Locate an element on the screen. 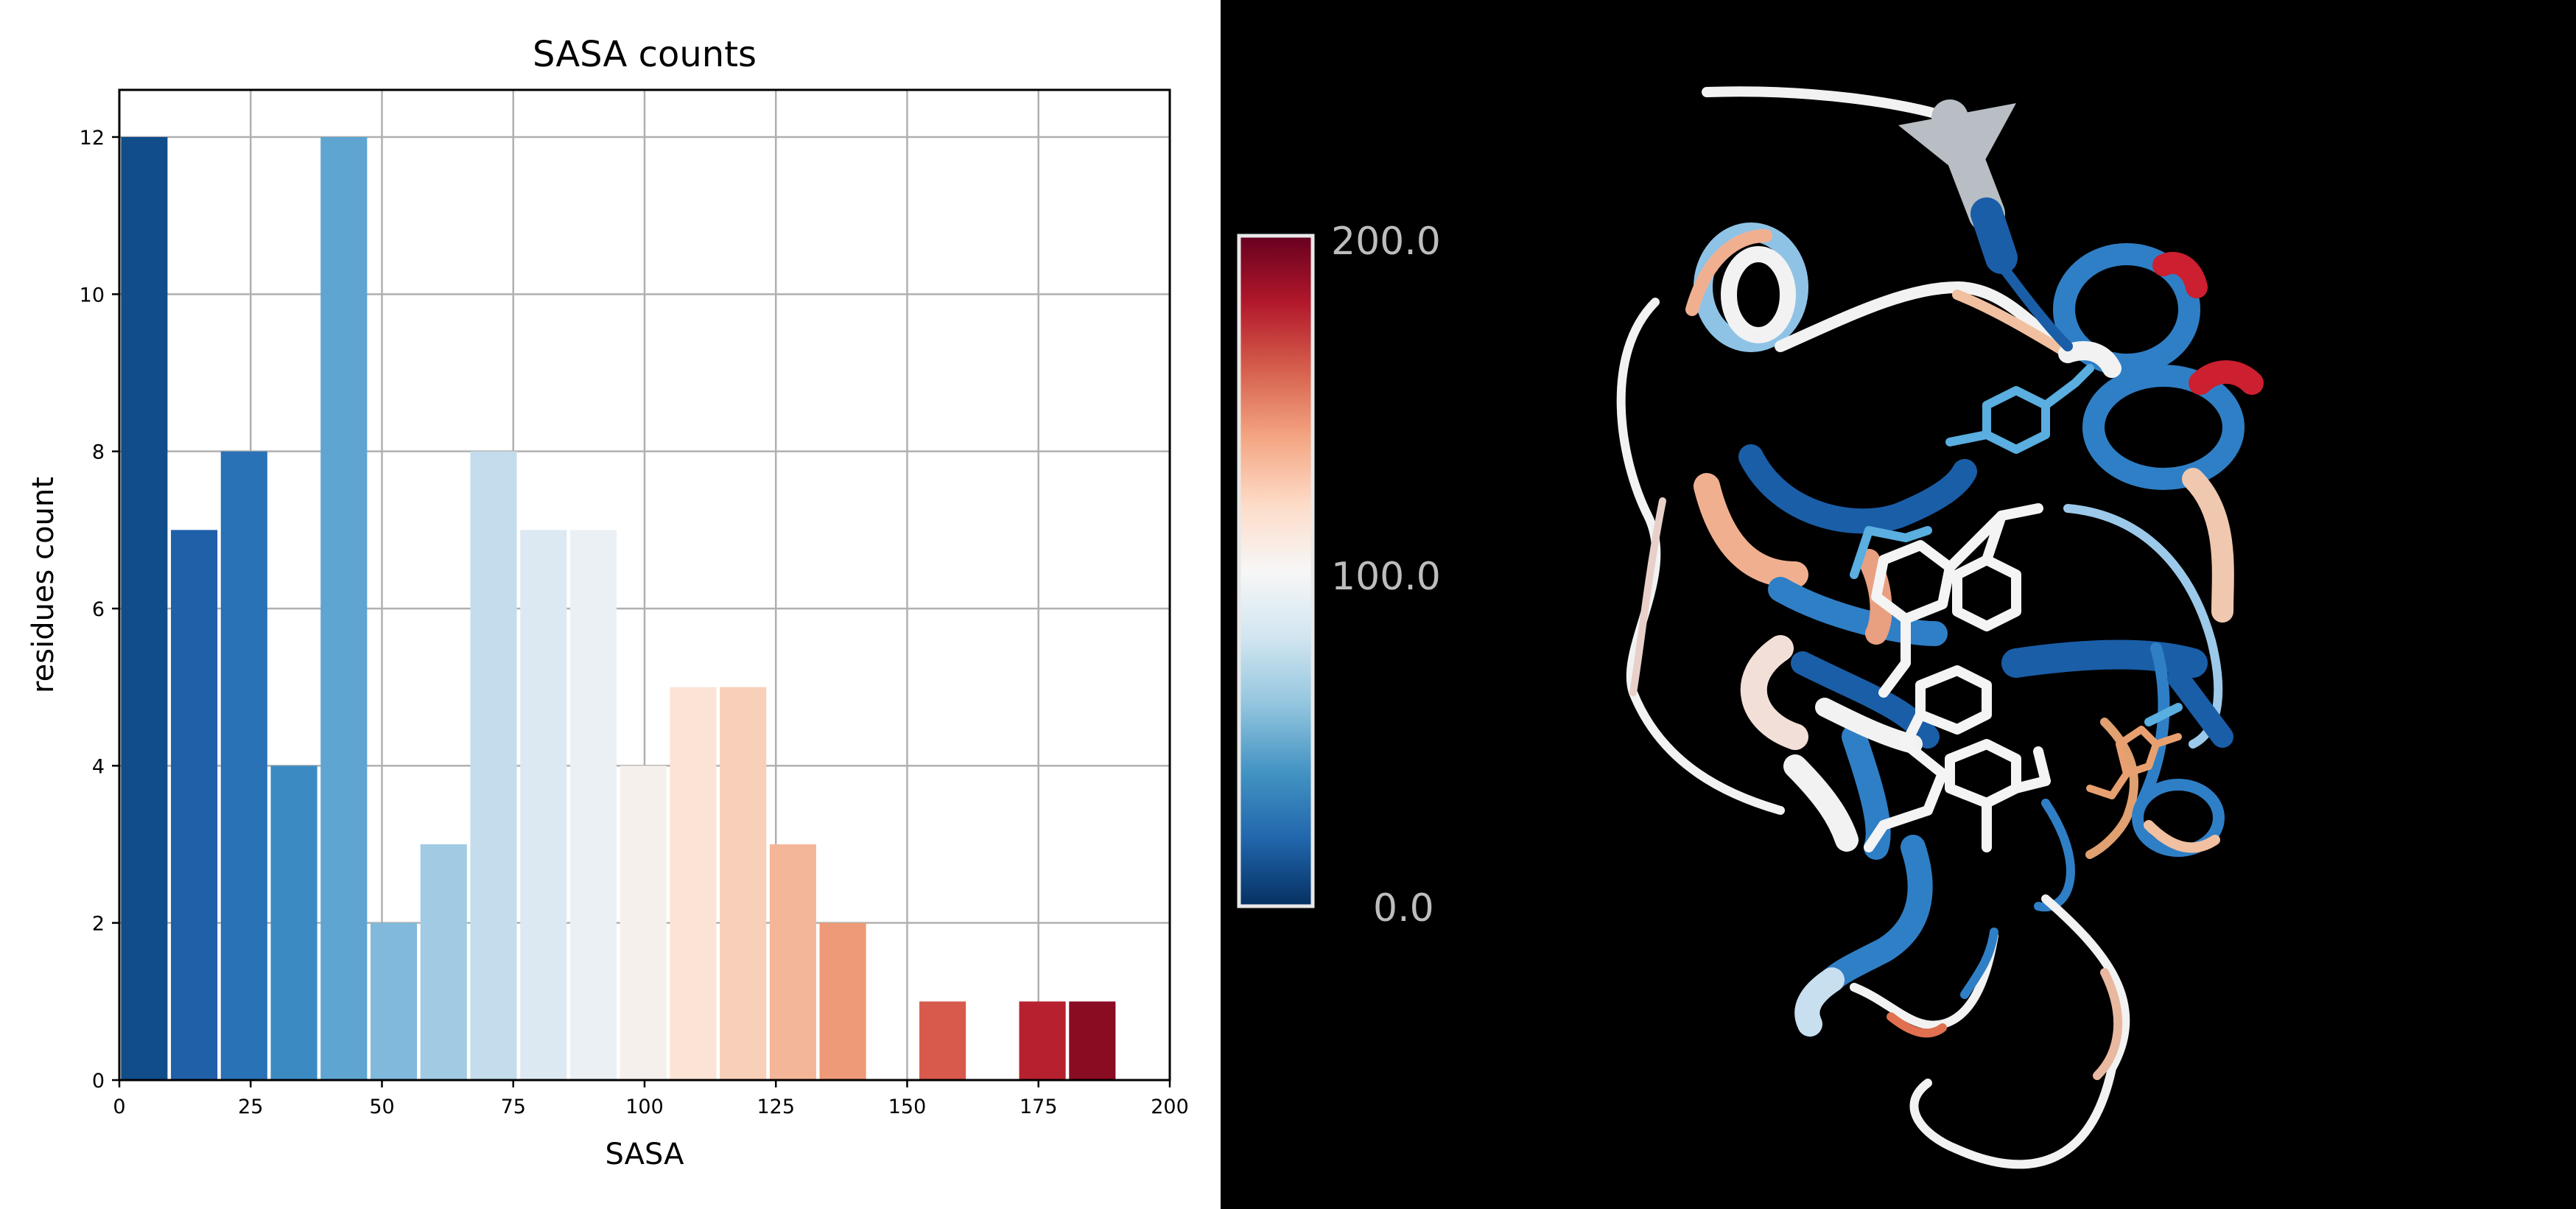  y-axis-label: residues count is located at coordinates (43, 585).